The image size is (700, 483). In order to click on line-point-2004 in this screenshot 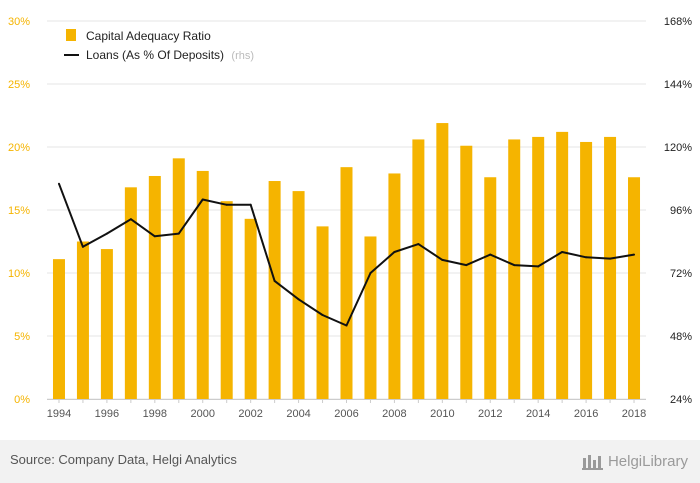, I will do `click(298, 299)`.